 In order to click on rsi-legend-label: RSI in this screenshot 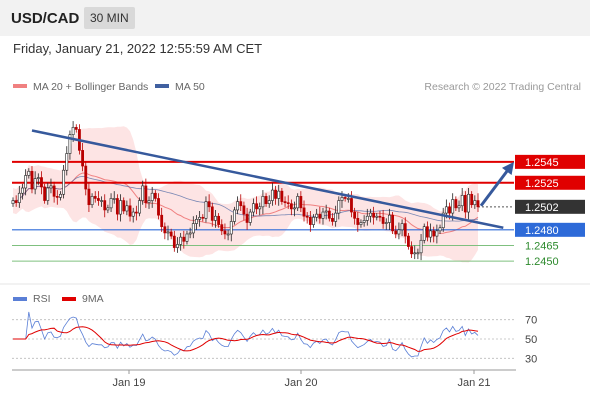, I will do `click(42, 299)`.